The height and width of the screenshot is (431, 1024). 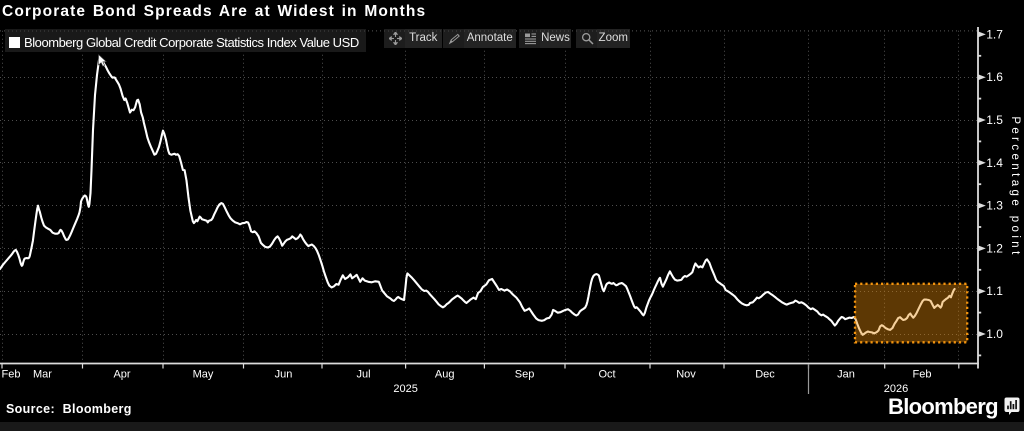 What do you see at coordinates (994, 334) in the screenshot?
I see `svg-text: 1.0` at bounding box center [994, 334].